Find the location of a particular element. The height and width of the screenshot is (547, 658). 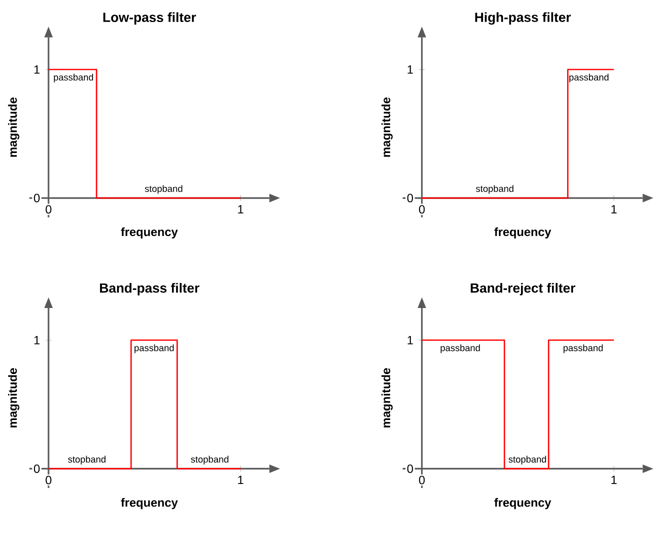

chart-title: Low-pass filter is located at coordinates (149, 18).